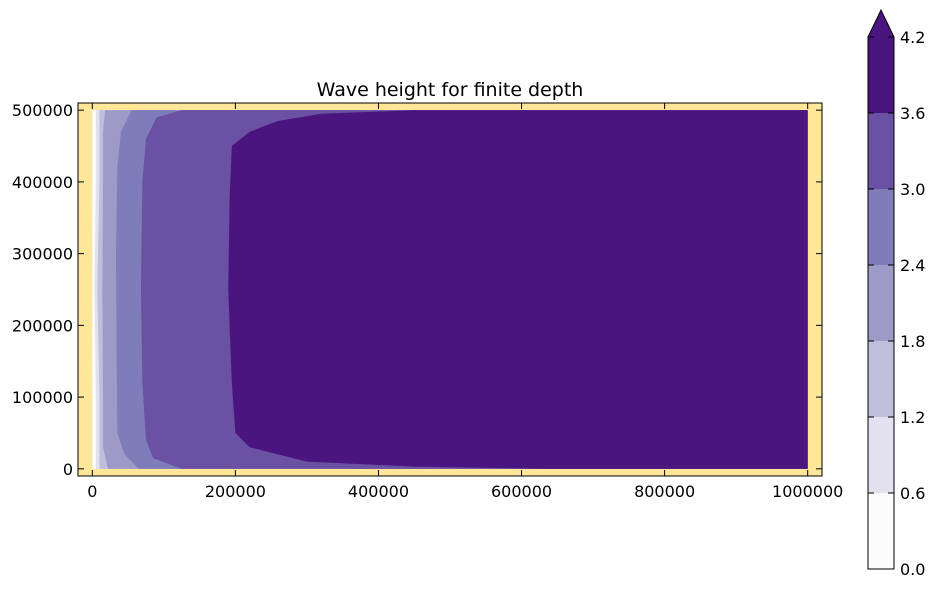  I want to click on colorbar-tick-label: 1.2, so click(912, 417).